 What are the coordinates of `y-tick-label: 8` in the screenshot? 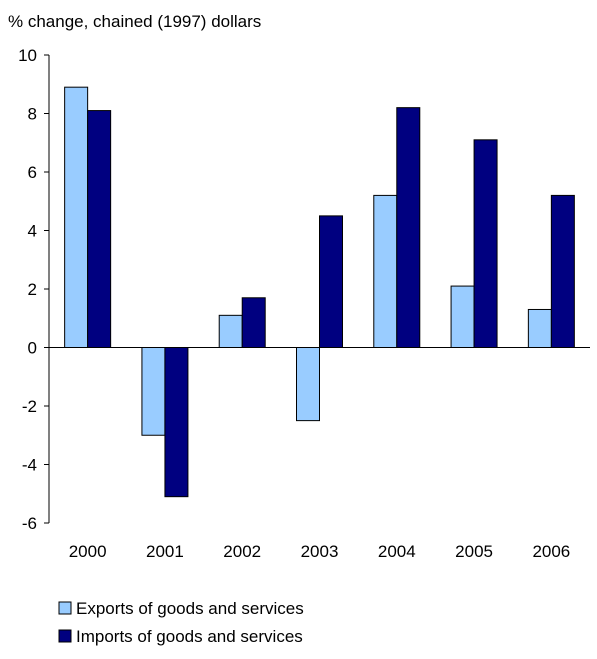 It's located at (32, 114).